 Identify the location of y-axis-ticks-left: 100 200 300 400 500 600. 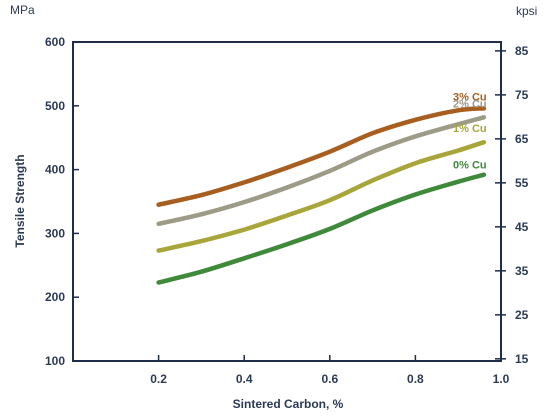
(62, 201).